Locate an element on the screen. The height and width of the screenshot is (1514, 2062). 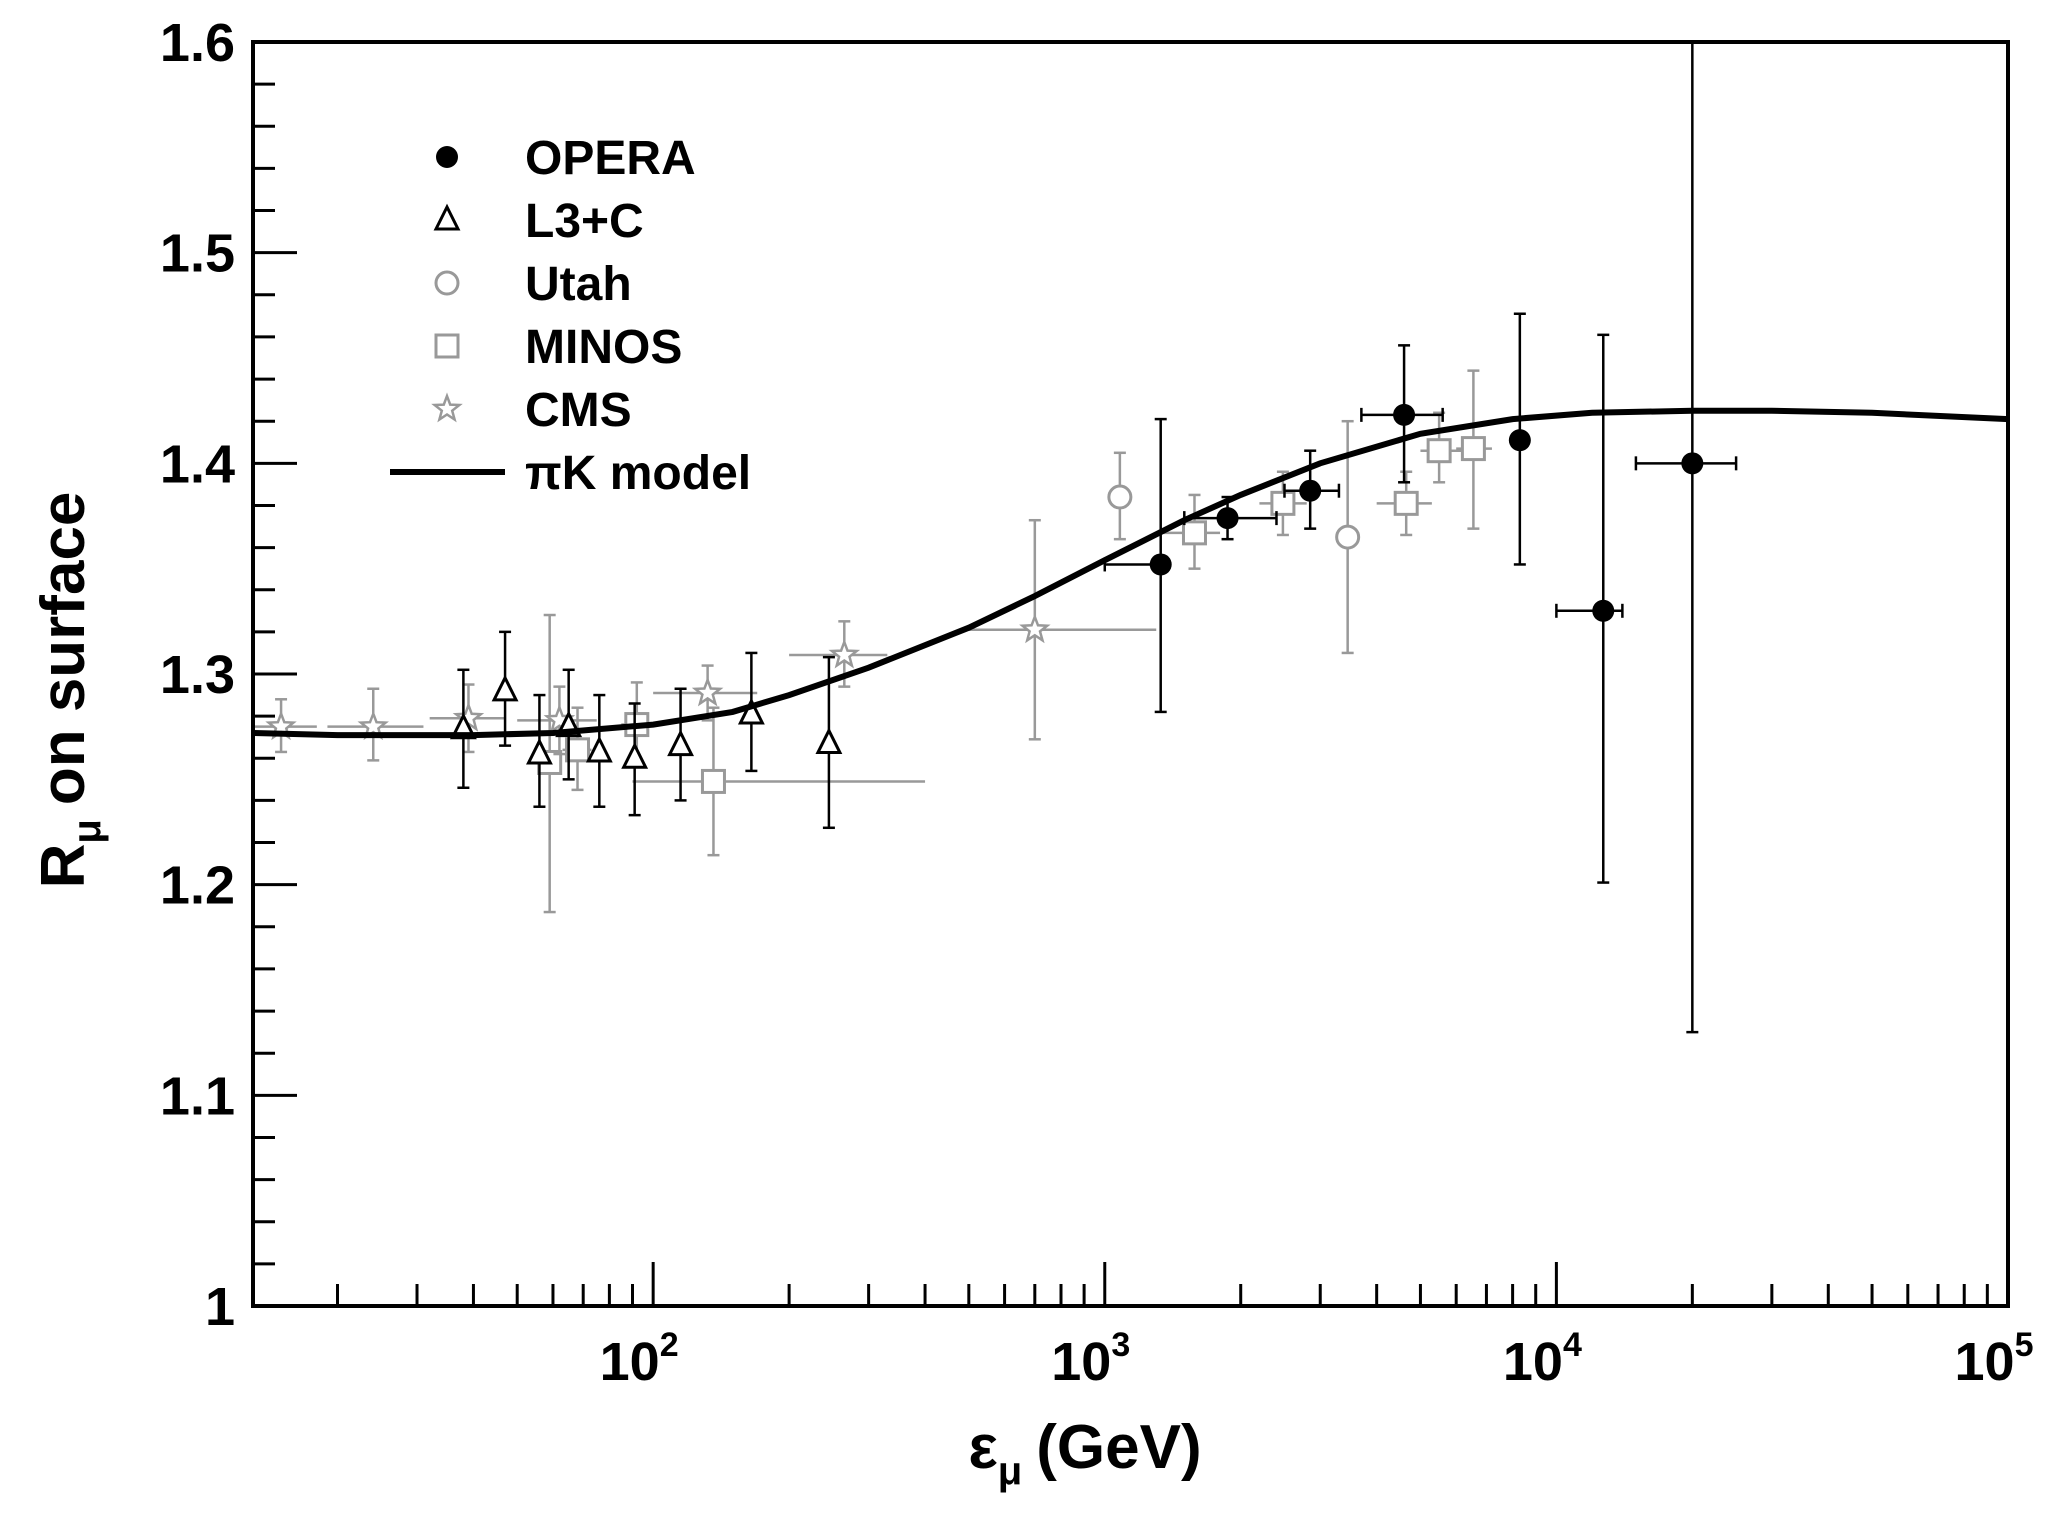
y-tick-label: 1.2 is located at coordinates (197, 886).